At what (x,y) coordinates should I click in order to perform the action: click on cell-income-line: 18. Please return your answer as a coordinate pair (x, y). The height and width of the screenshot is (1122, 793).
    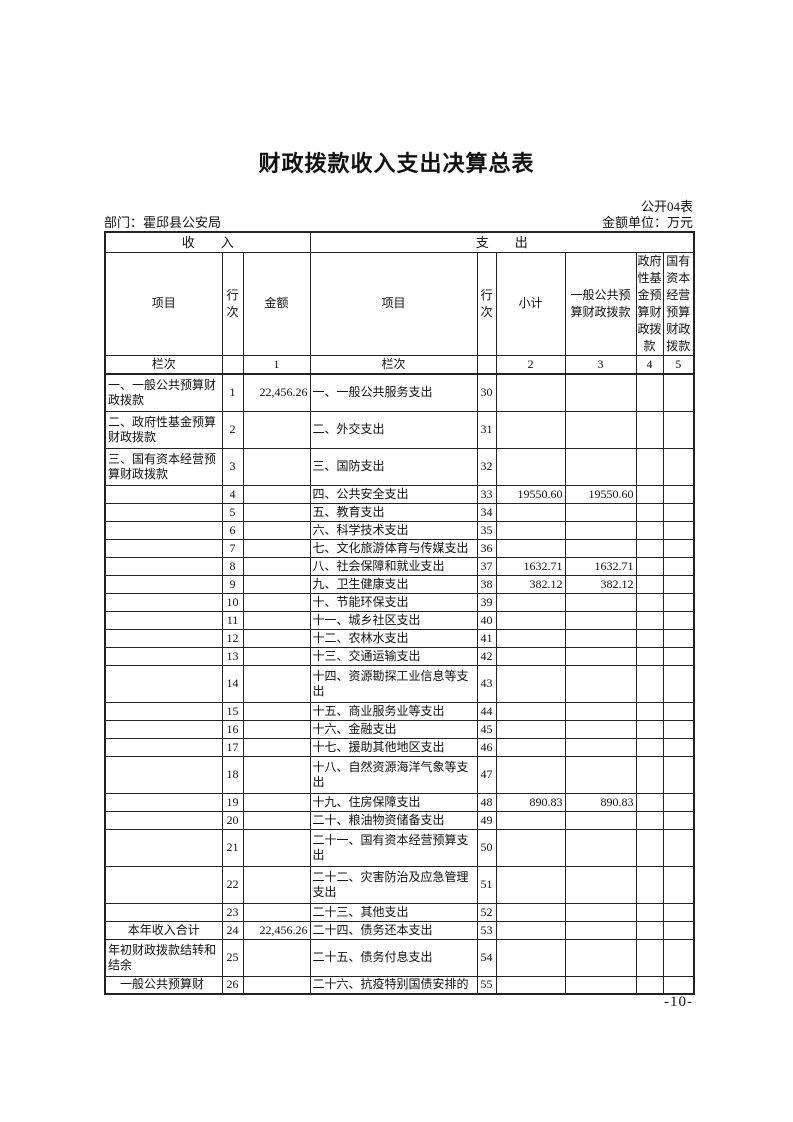
    Looking at the image, I should click on (232, 774).